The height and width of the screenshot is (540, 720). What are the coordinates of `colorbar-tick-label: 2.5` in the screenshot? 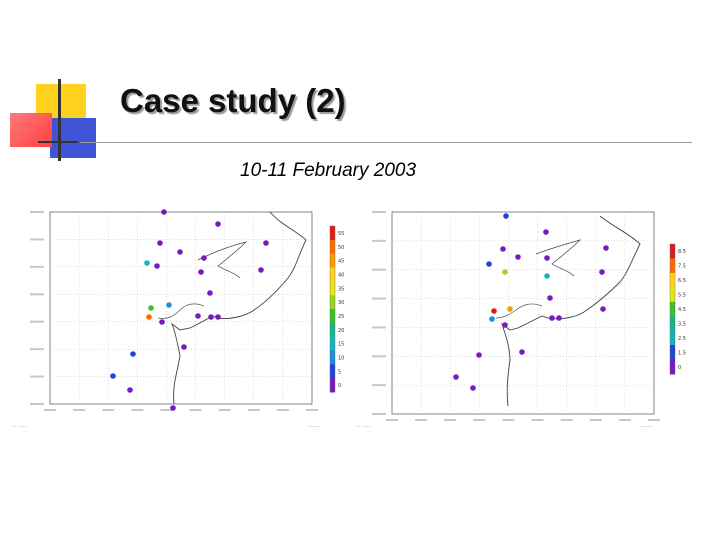 It's located at (682, 339).